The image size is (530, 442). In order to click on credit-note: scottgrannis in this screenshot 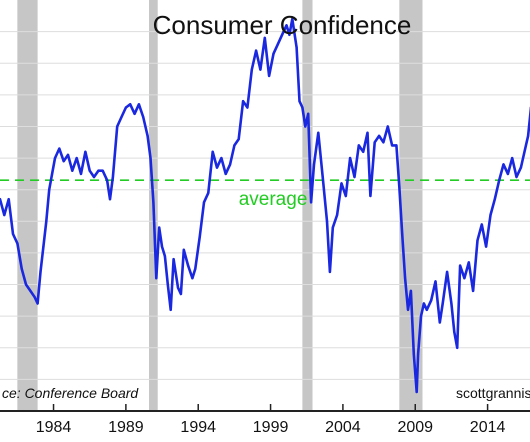, I will do `click(493, 393)`.